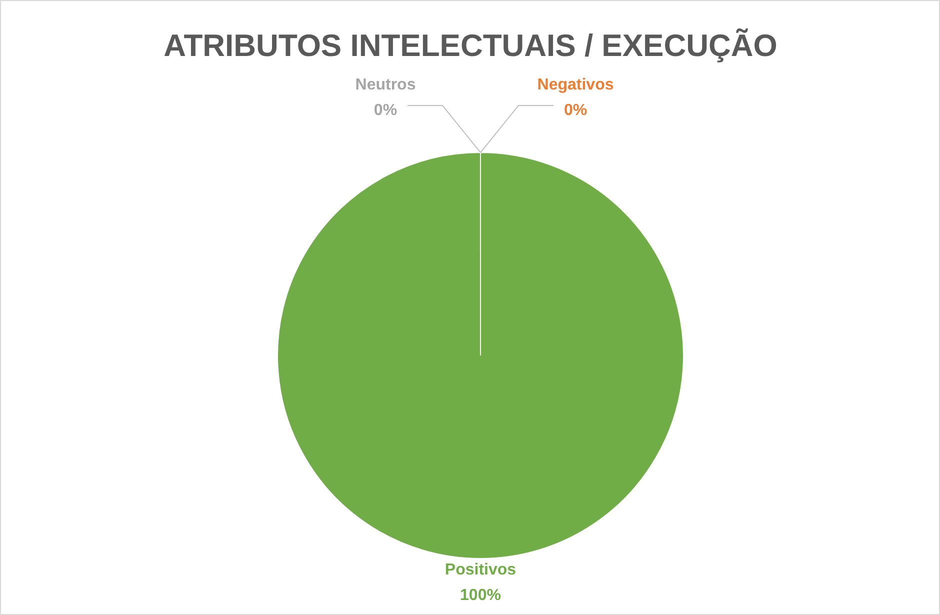 This screenshot has width=940, height=615. Describe the element at coordinates (575, 85) in the screenshot. I see `category-label: Negativos` at that location.